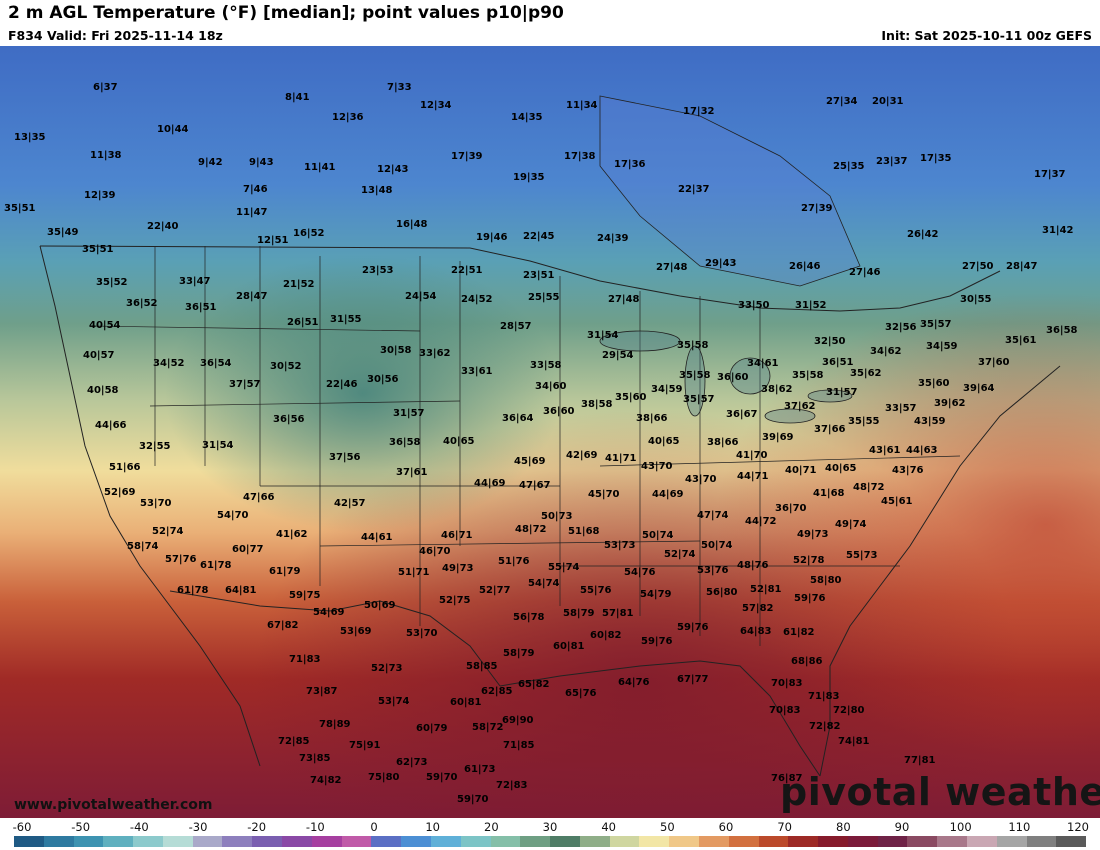 This screenshot has height=850, width=1100. I want to click on point-value: 60|79, so click(432, 728).